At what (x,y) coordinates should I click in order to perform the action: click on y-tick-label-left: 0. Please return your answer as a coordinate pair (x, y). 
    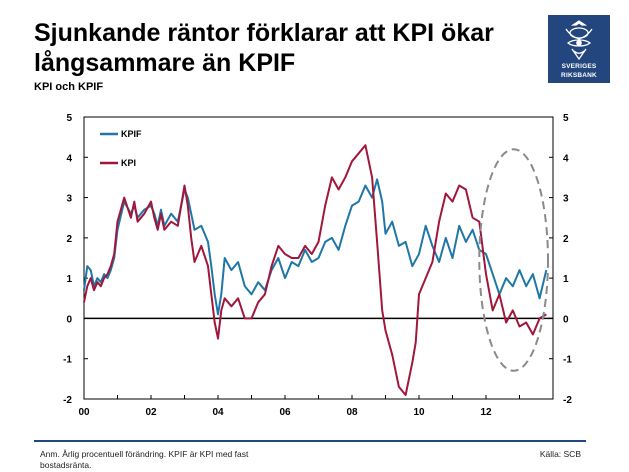
    Looking at the image, I should click on (69, 319).